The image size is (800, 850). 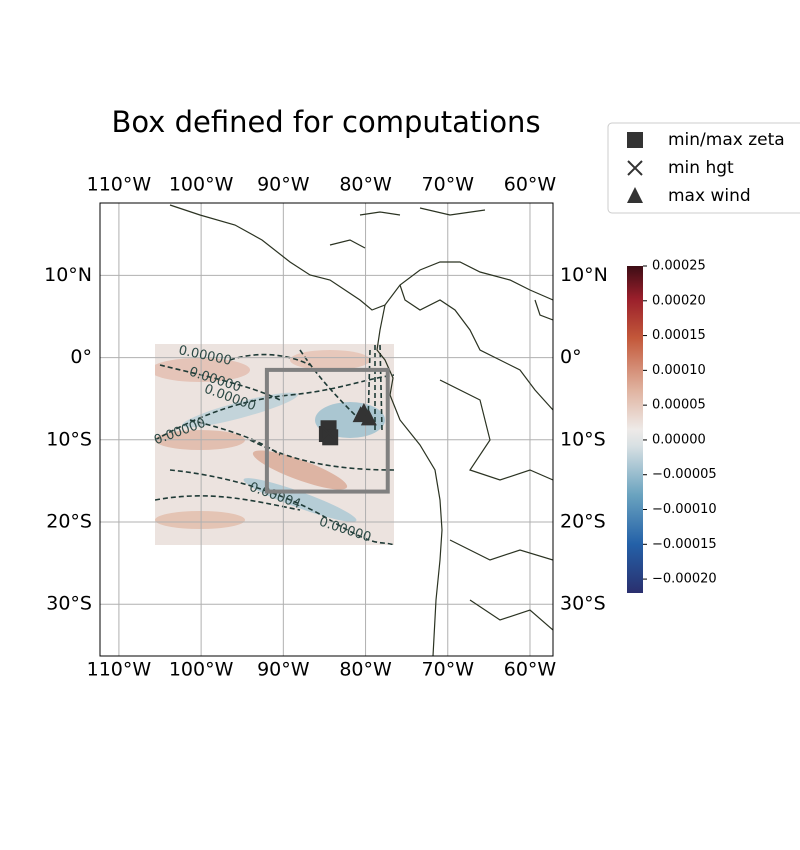 What do you see at coordinates (325, 122) in the screenshot?
I see `chart-title: Box defined for computations` at bounding box center [325, 122].